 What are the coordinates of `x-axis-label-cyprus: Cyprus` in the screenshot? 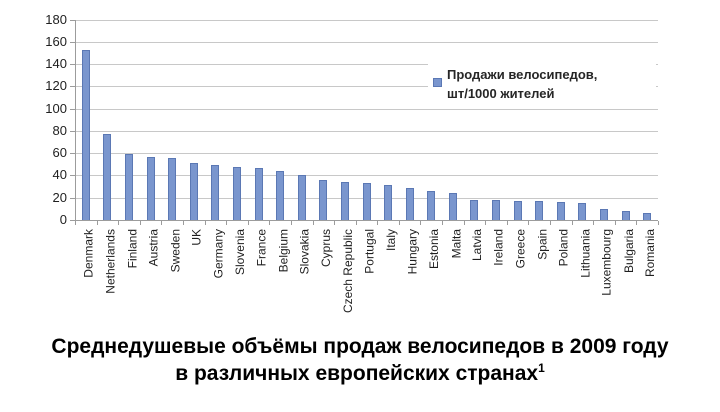 It's located at (326, 248).